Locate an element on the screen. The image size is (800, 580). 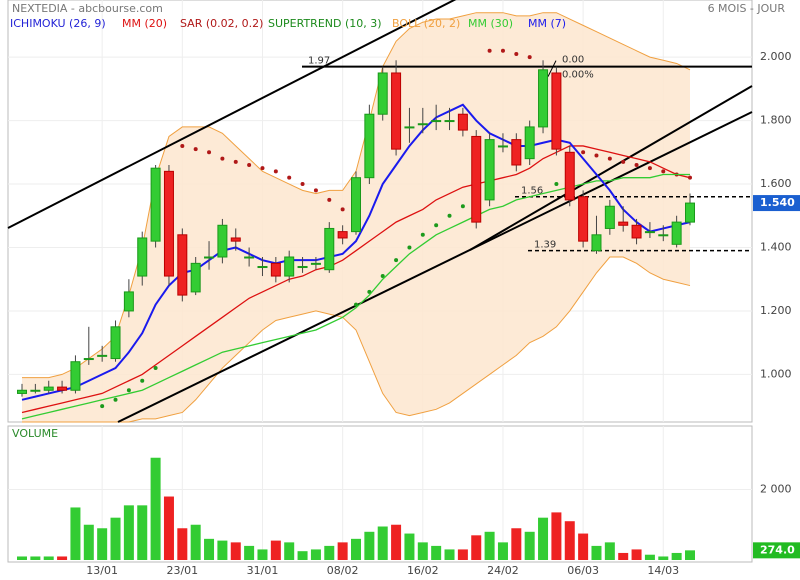
price-tag-label: 1.540 is located at coordinates (777, 202).